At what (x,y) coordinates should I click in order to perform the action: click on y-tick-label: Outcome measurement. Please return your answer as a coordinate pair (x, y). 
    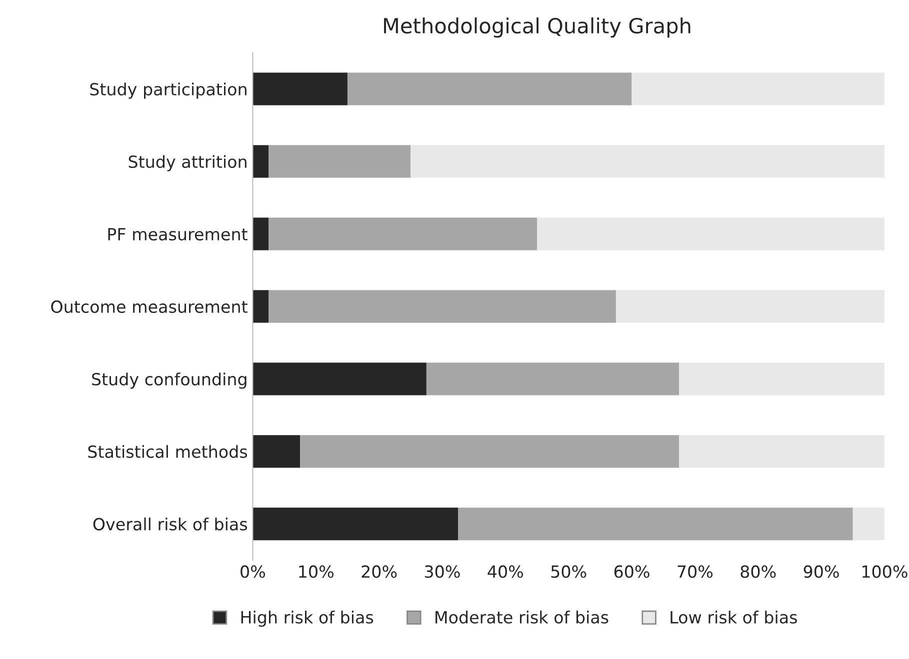
    Looking at the image, I should click on (149, 307).